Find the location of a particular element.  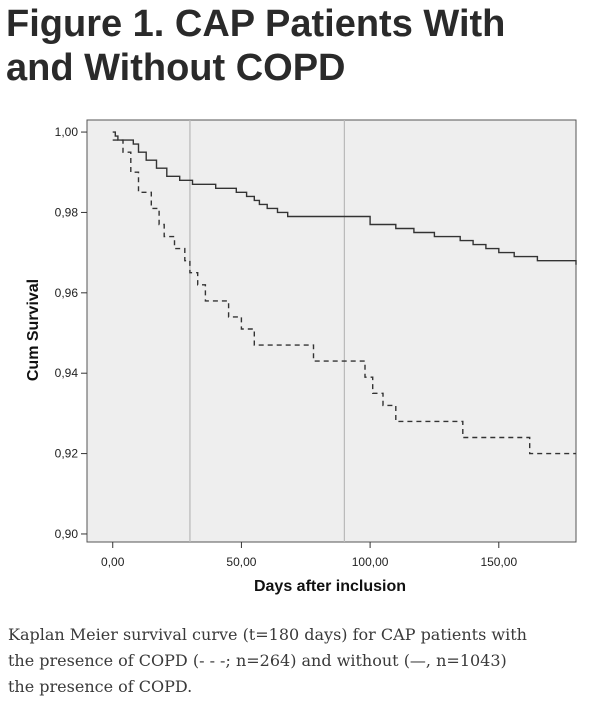

y-tick-label: 0,92 is located at coordinates (67, 454).